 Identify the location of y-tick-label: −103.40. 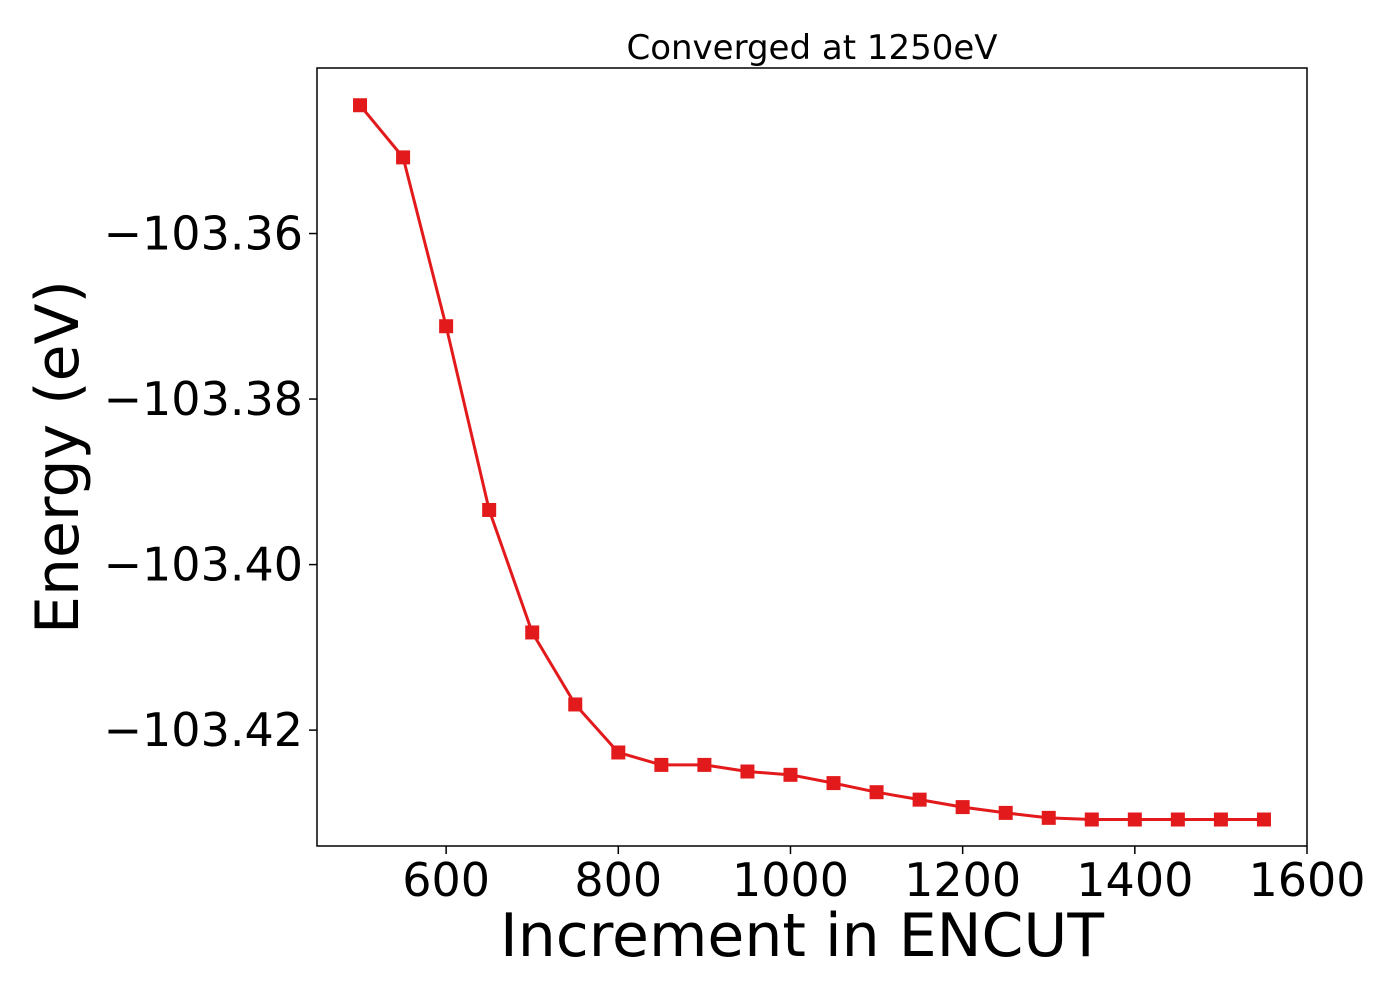
(204, 565).